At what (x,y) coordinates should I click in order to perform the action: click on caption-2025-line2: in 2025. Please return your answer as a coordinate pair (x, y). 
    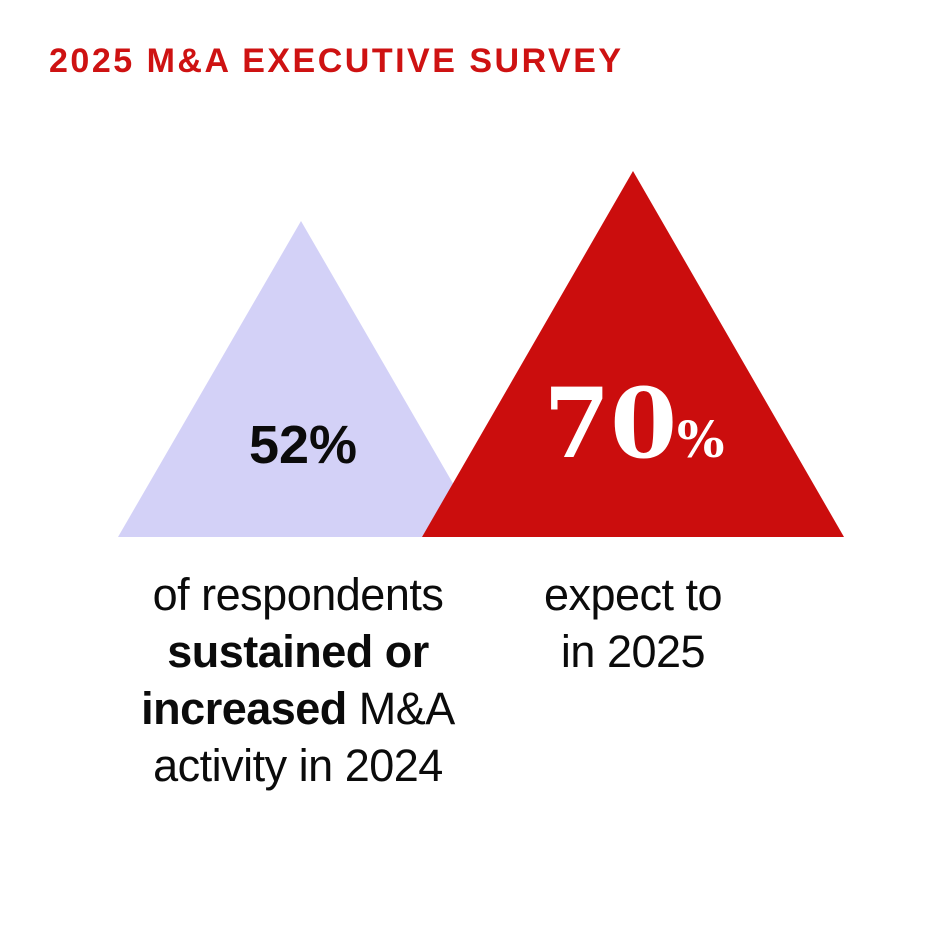
    Looking at the image, I should click on (633, 651).